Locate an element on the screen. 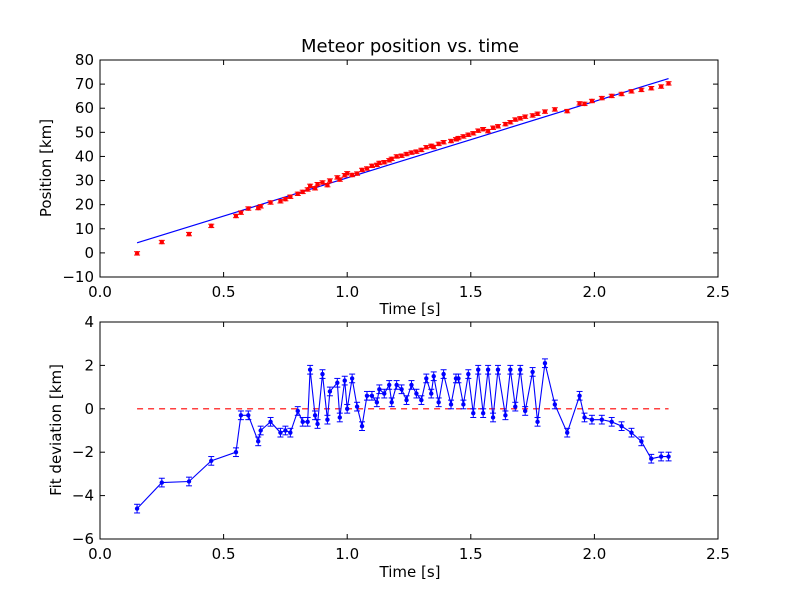 The height and width of the screenshot is (600, 800). deviation-y-tick-label: 2 is located at coordinates (89, 365).